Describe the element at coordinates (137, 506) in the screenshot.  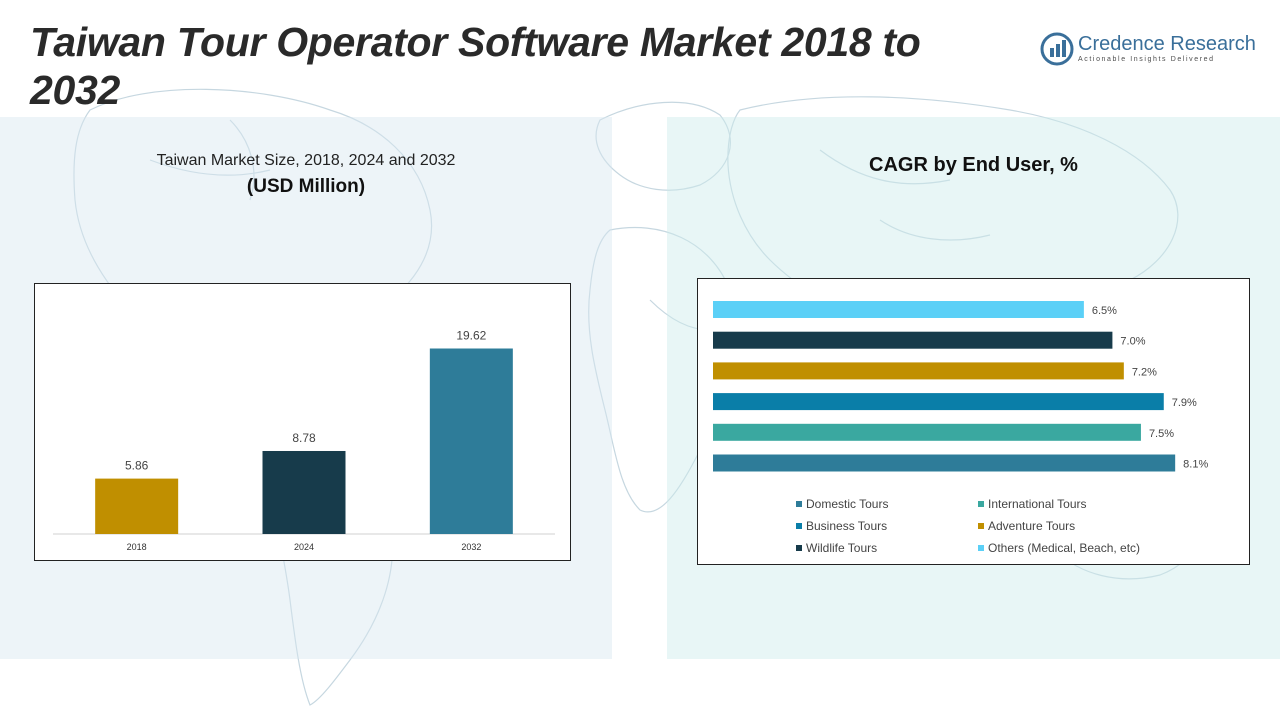
I see `bar-2018` at that location.